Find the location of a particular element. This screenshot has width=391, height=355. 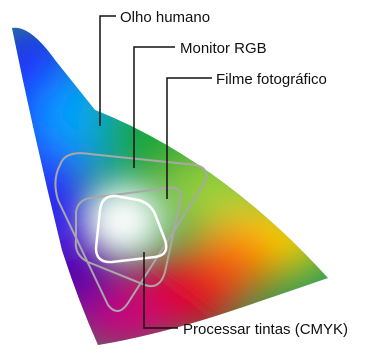

gamut-outline-photo-film is located at coordinates (131, 229).